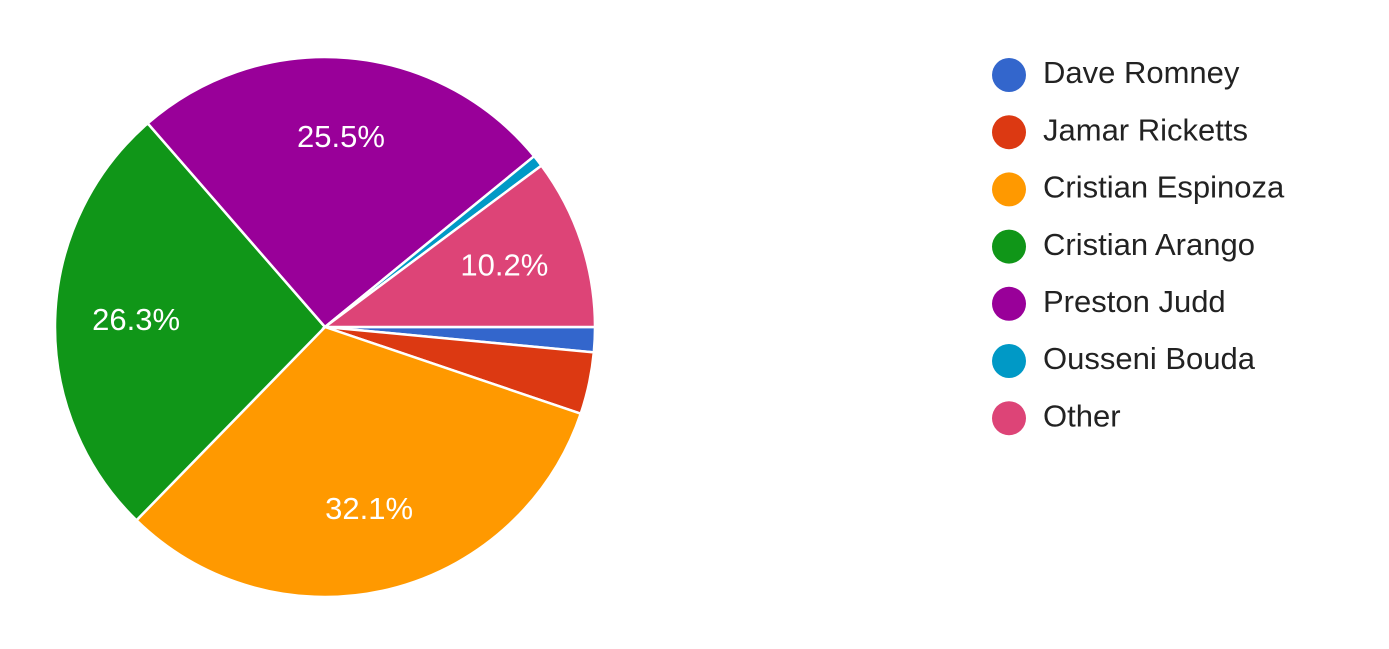  Describe the element at coordinates (136, 319) in the screenshot. I see `data-label: 26.3%` at that location.